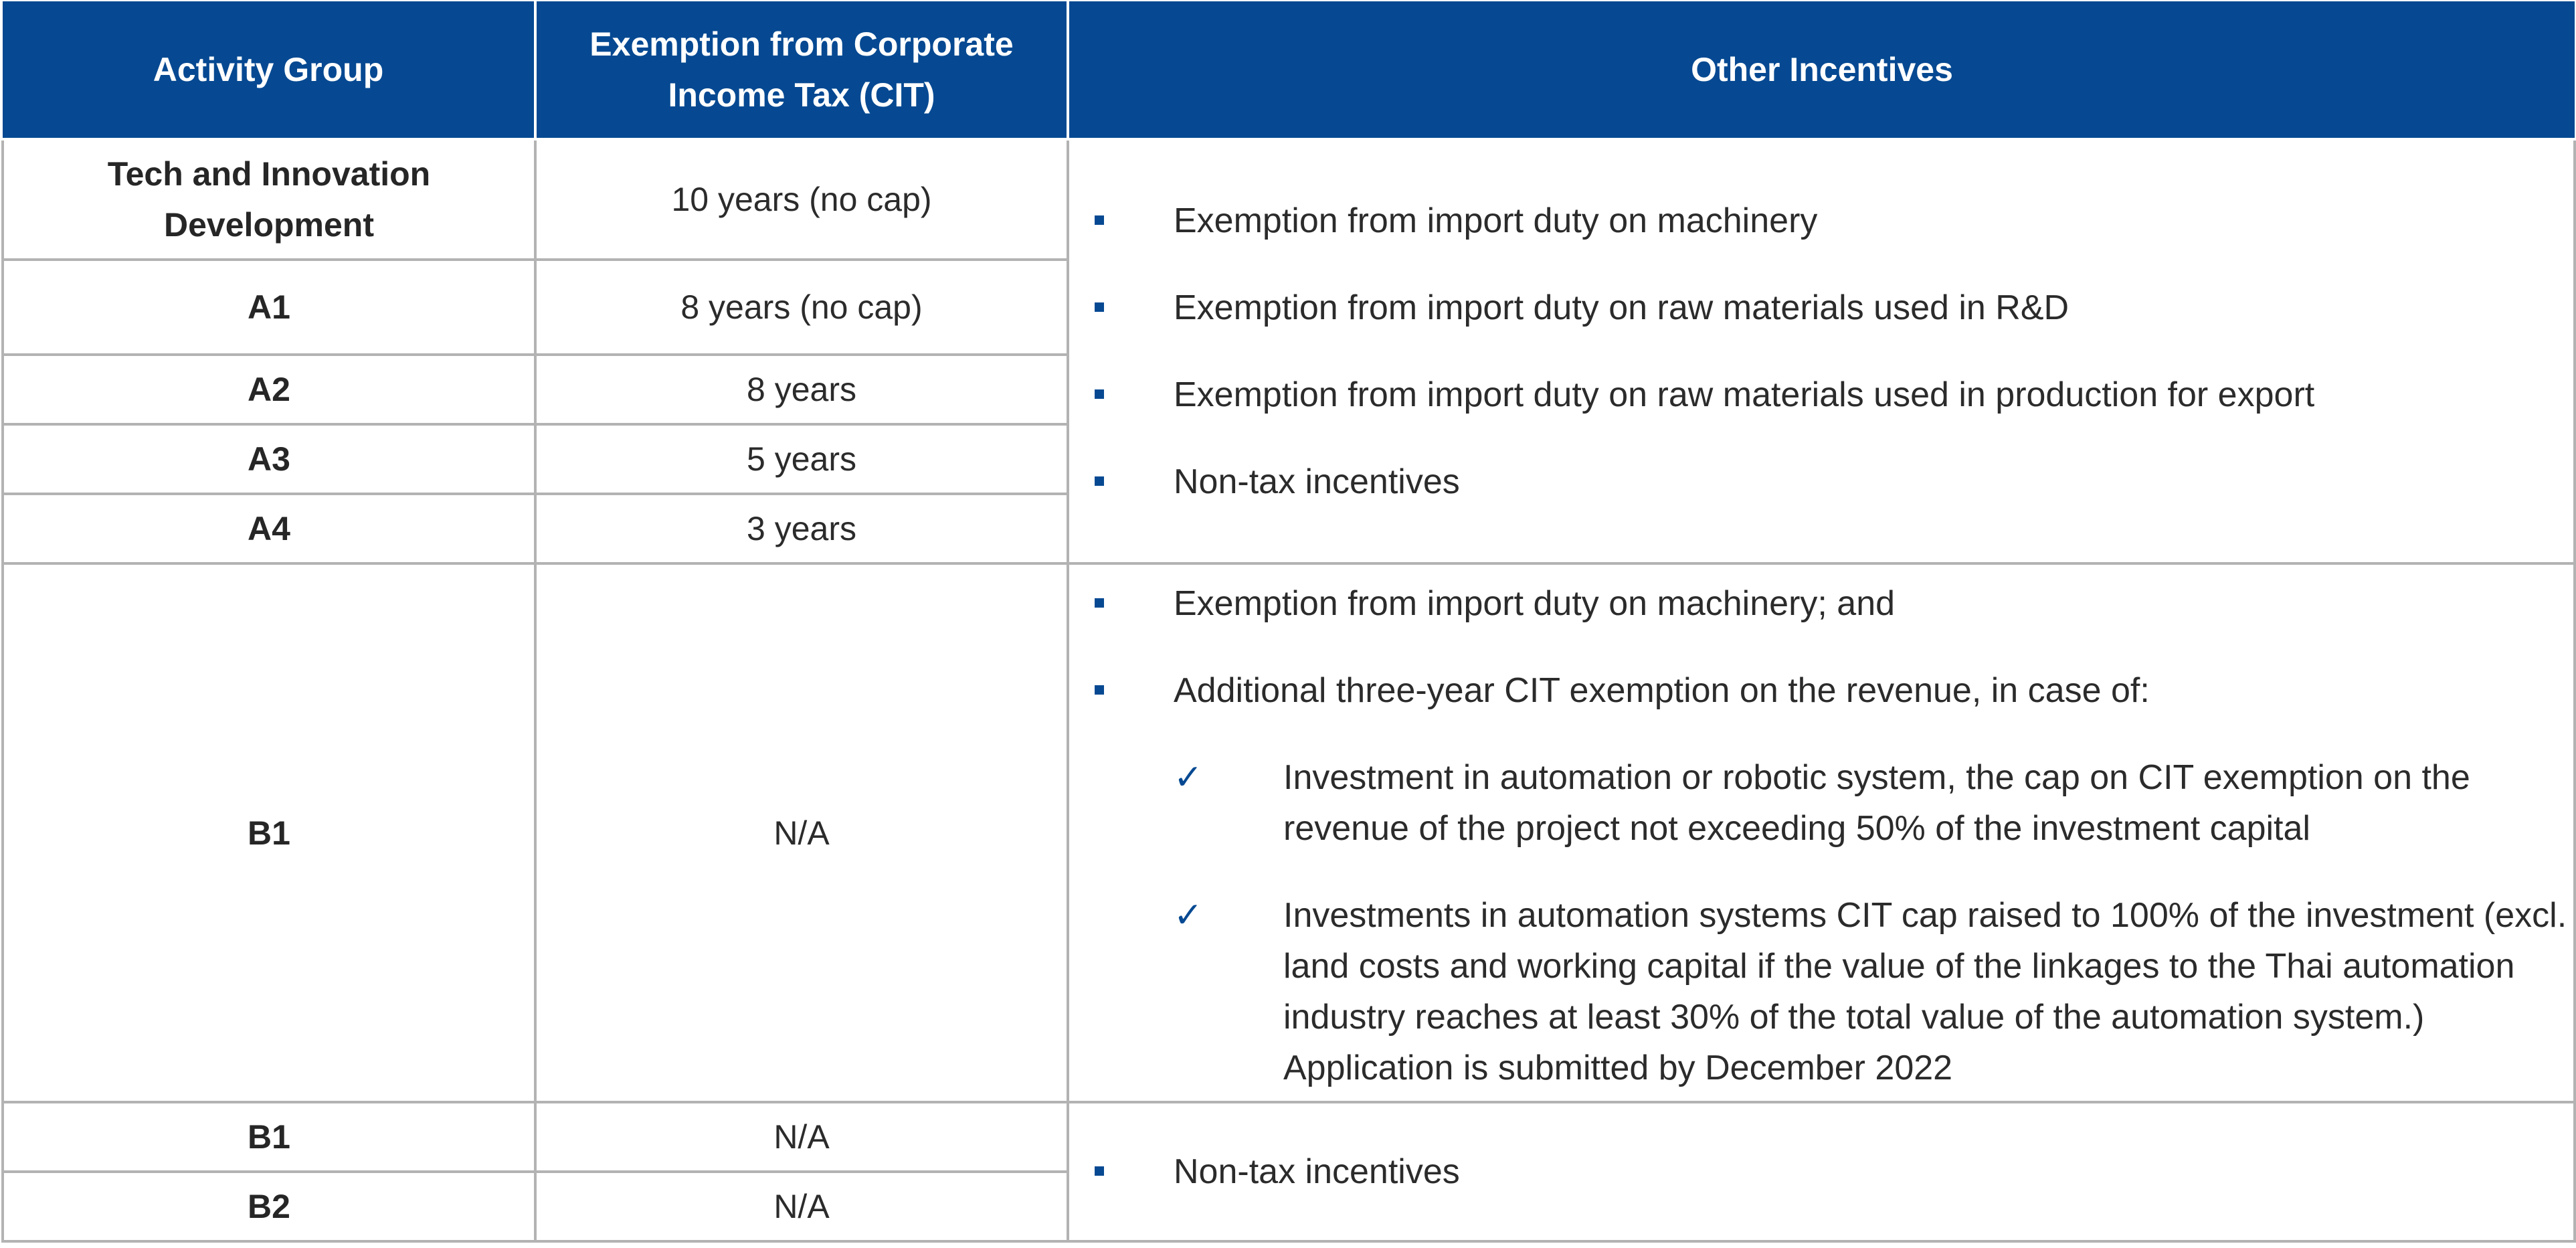 The width and height of the screenshot is (2576, 1248). Describe the element at coordinates (269, 389) in the screenshot. I see `activity-group-cell: A2` at that location.